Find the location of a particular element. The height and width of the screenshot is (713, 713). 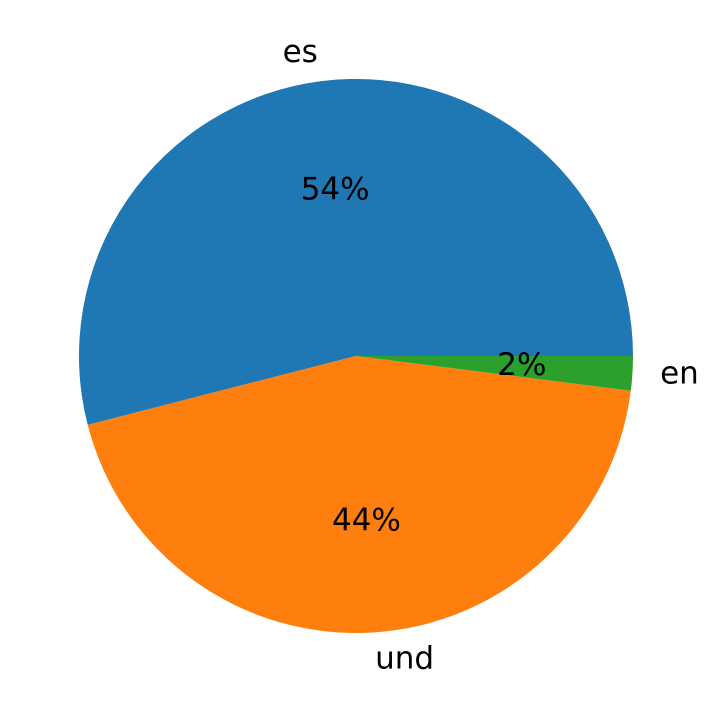

slice-label: es is located at coordinates (300, 52).